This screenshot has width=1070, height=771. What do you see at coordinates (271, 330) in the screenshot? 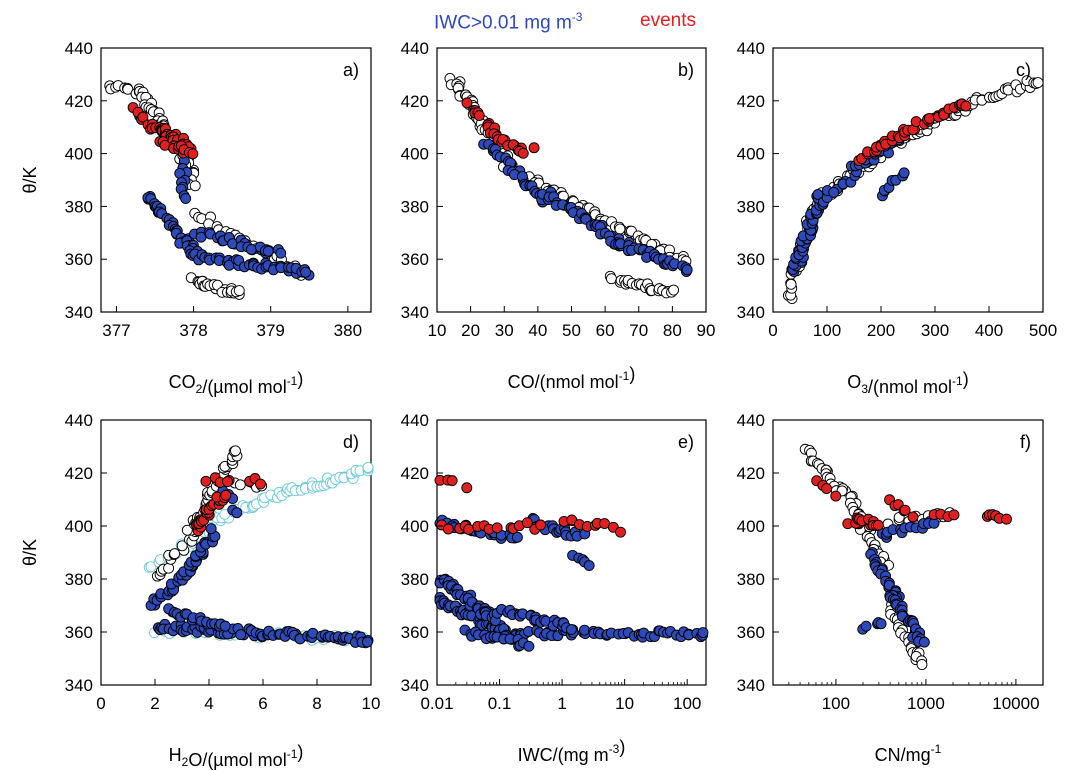
I see `x-tick-label: 379` at bounding box center [271, 330].